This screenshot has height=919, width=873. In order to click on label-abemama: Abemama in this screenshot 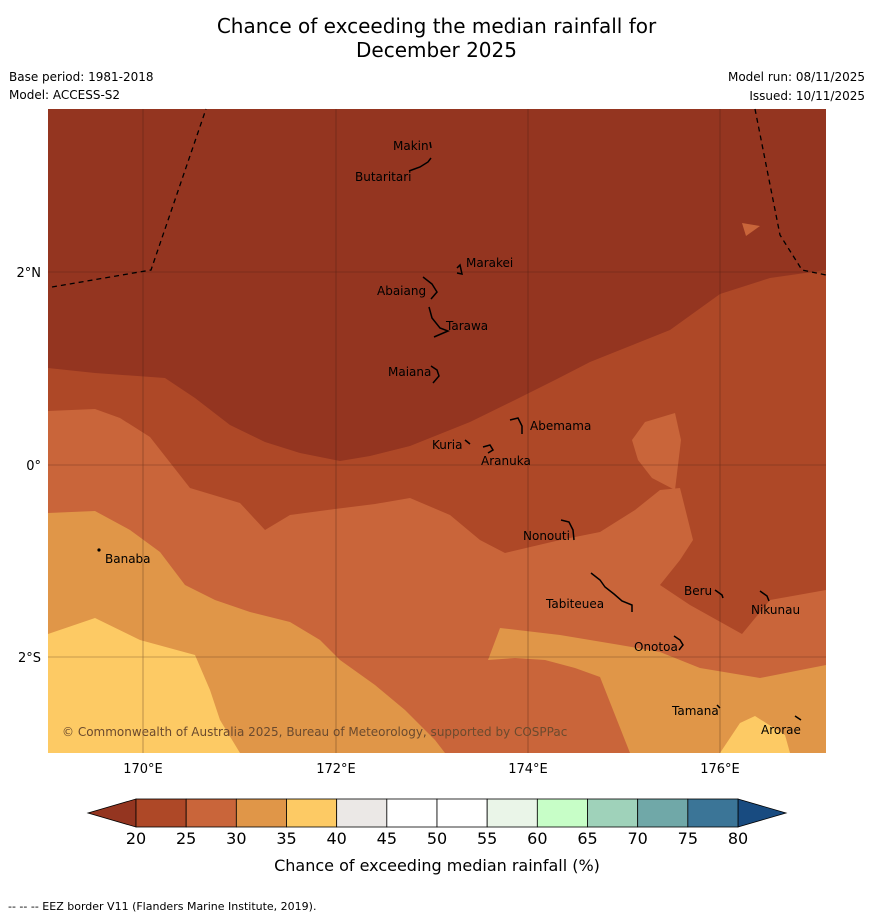, I will do `click(560, 426)`.